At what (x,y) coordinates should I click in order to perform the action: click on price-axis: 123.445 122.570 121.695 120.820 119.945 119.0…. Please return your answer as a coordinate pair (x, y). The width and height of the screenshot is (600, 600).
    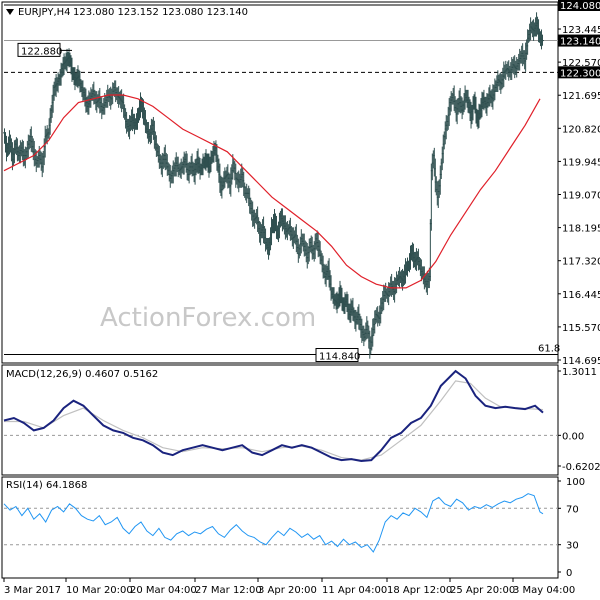
    Looking at the image, I should click on (579, 185).